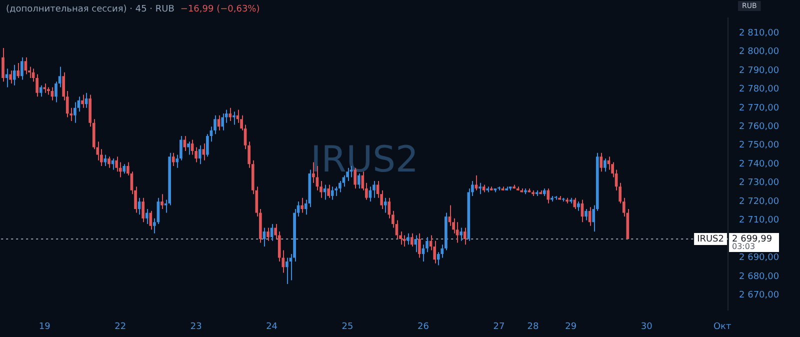  I want to click on x-tick-label: 25, so click(348, 327).